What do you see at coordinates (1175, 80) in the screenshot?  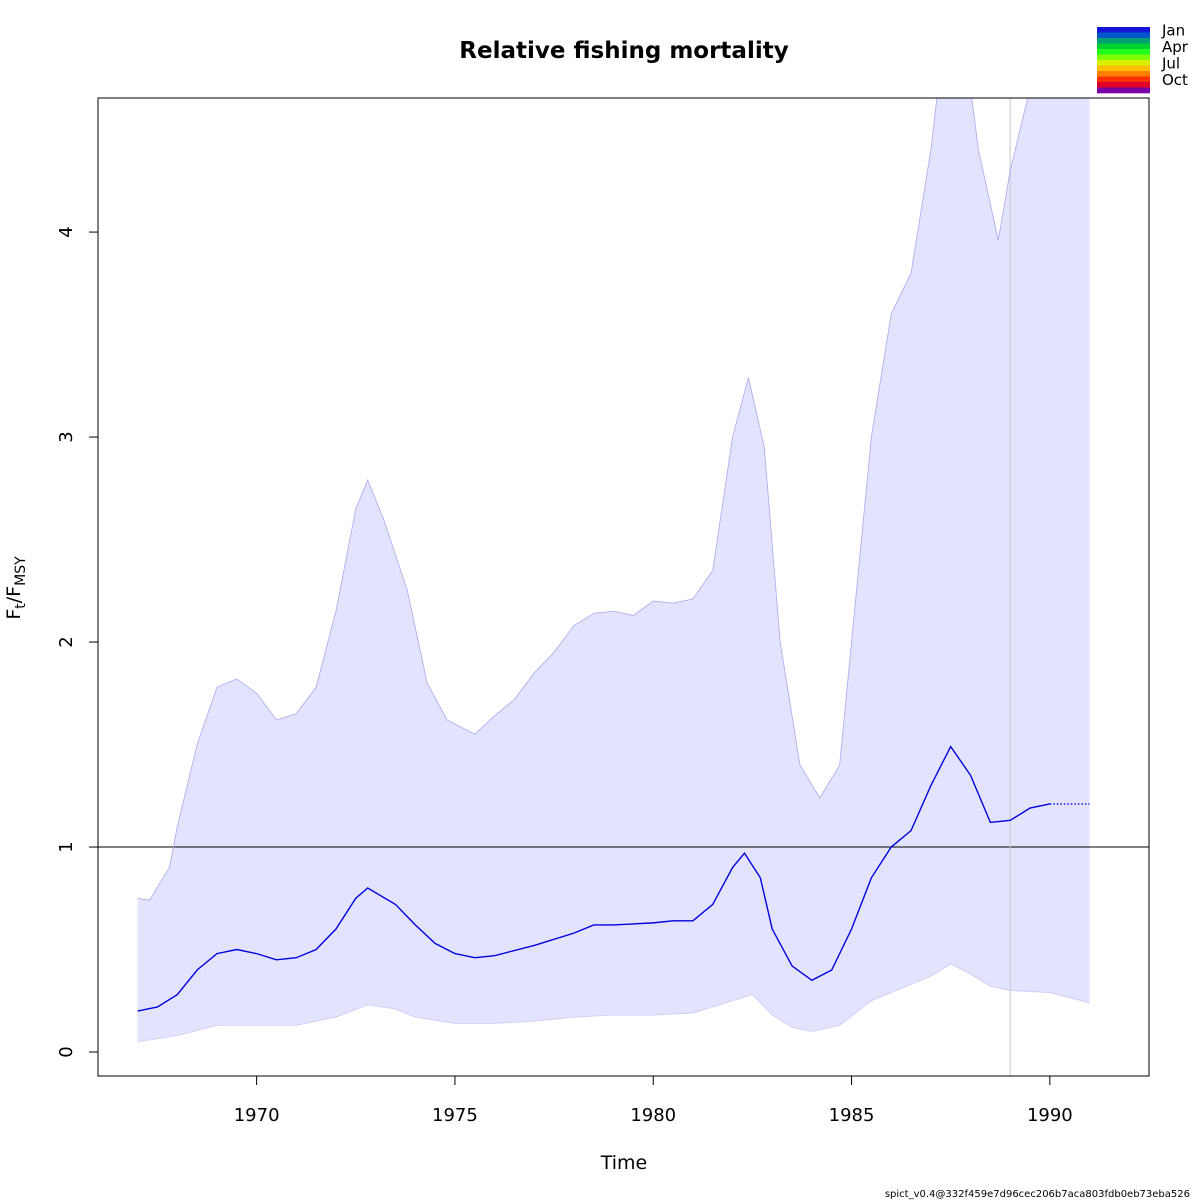 I see `legend-label: Oct` at bounding box center [1175, 80].